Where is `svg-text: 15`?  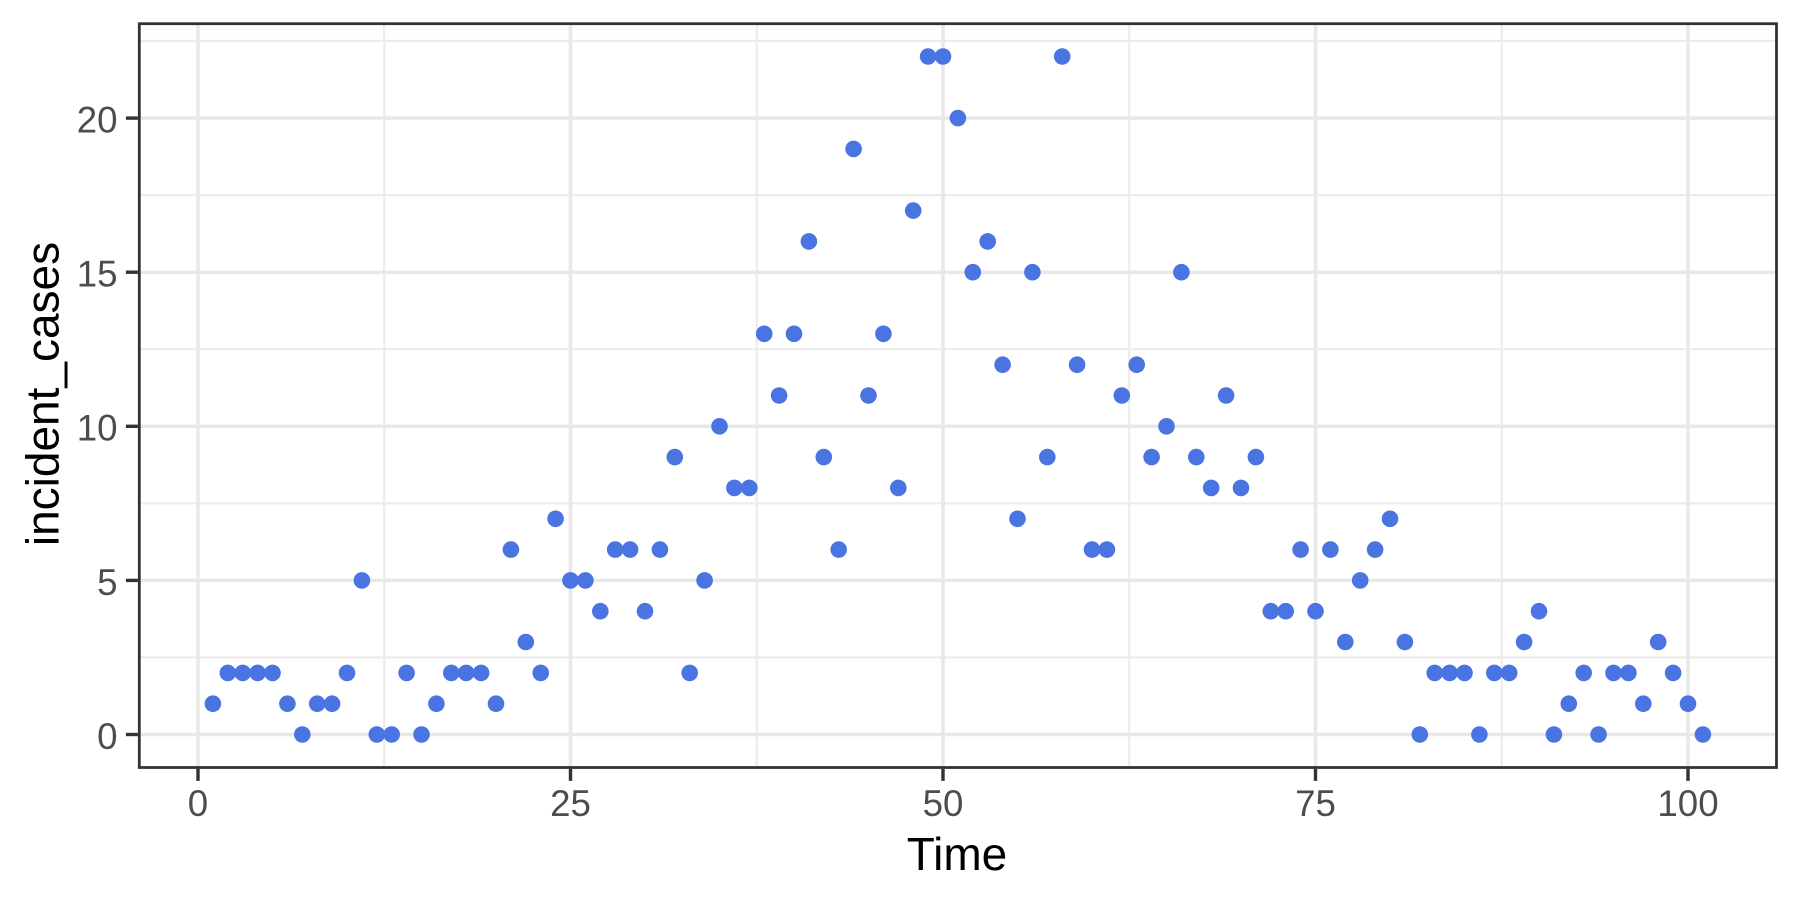
svg-text: 15 is located at coordinates (97, 274).